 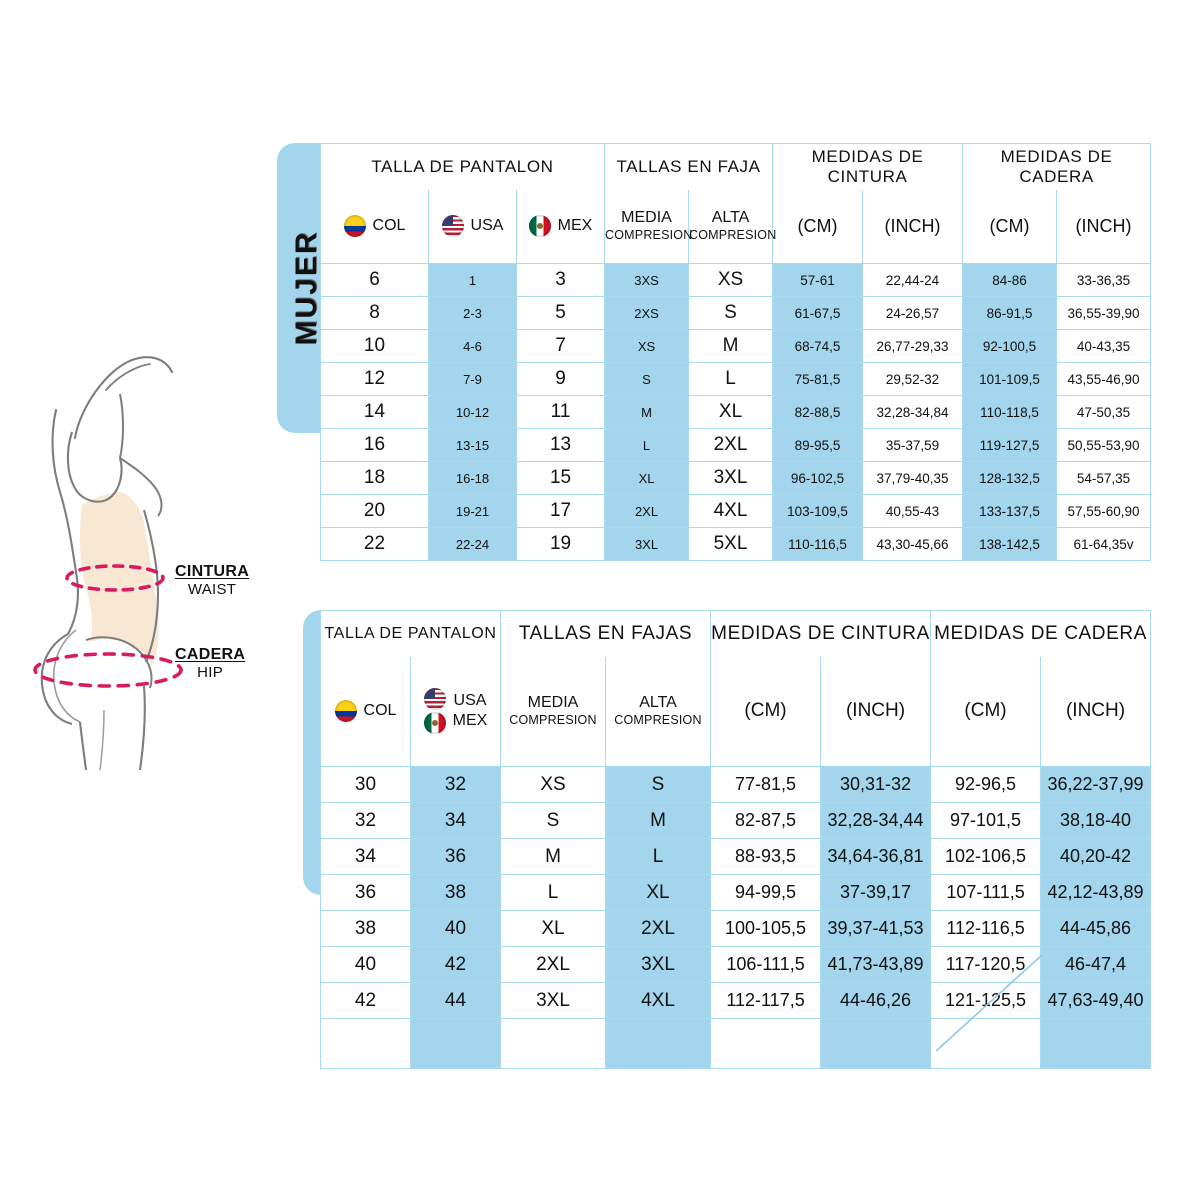 I want to click on women-cell-usa: 13-15, so click(x=472, y=445).